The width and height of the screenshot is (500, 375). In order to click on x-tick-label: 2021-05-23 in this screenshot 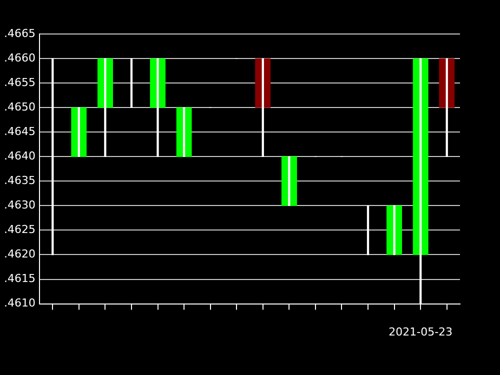, I will do `click(420, 331)`.